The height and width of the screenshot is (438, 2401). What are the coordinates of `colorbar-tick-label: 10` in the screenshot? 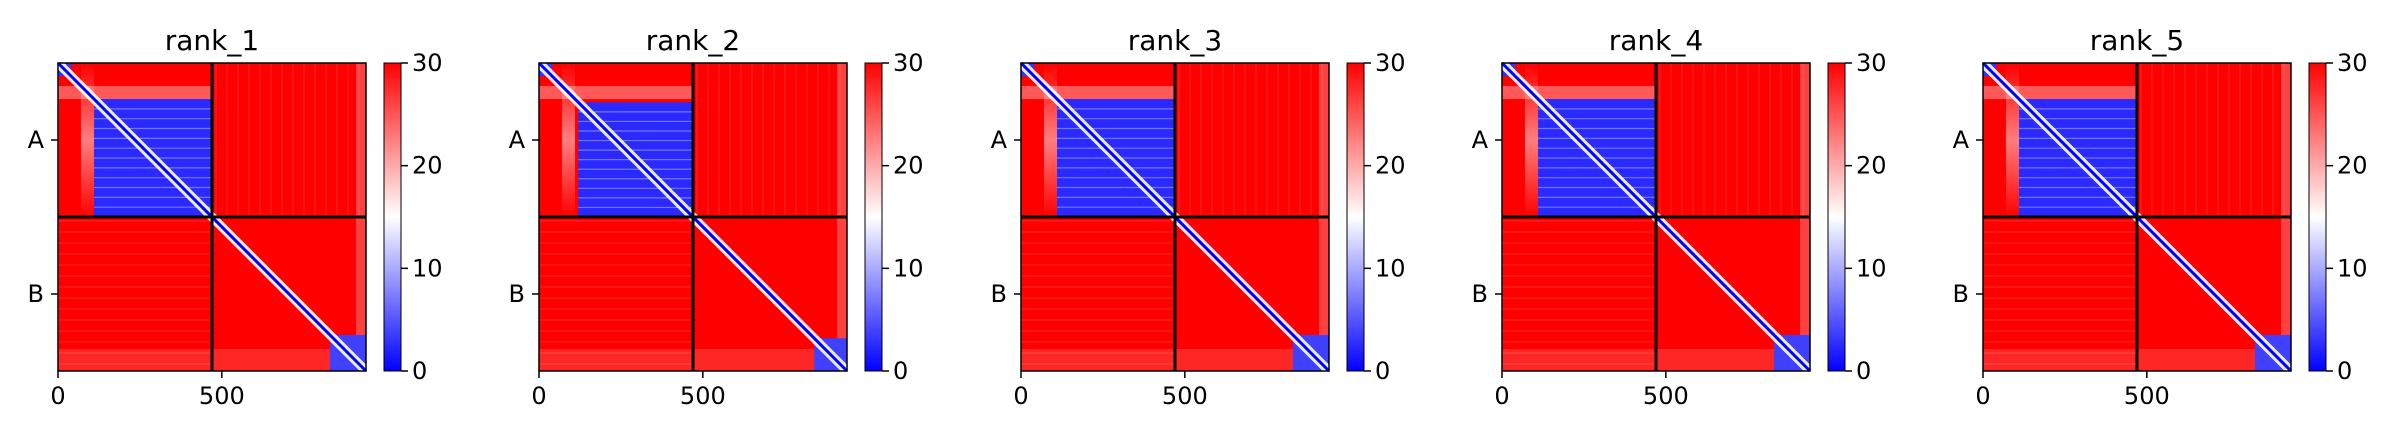 It's located at (908, 268).